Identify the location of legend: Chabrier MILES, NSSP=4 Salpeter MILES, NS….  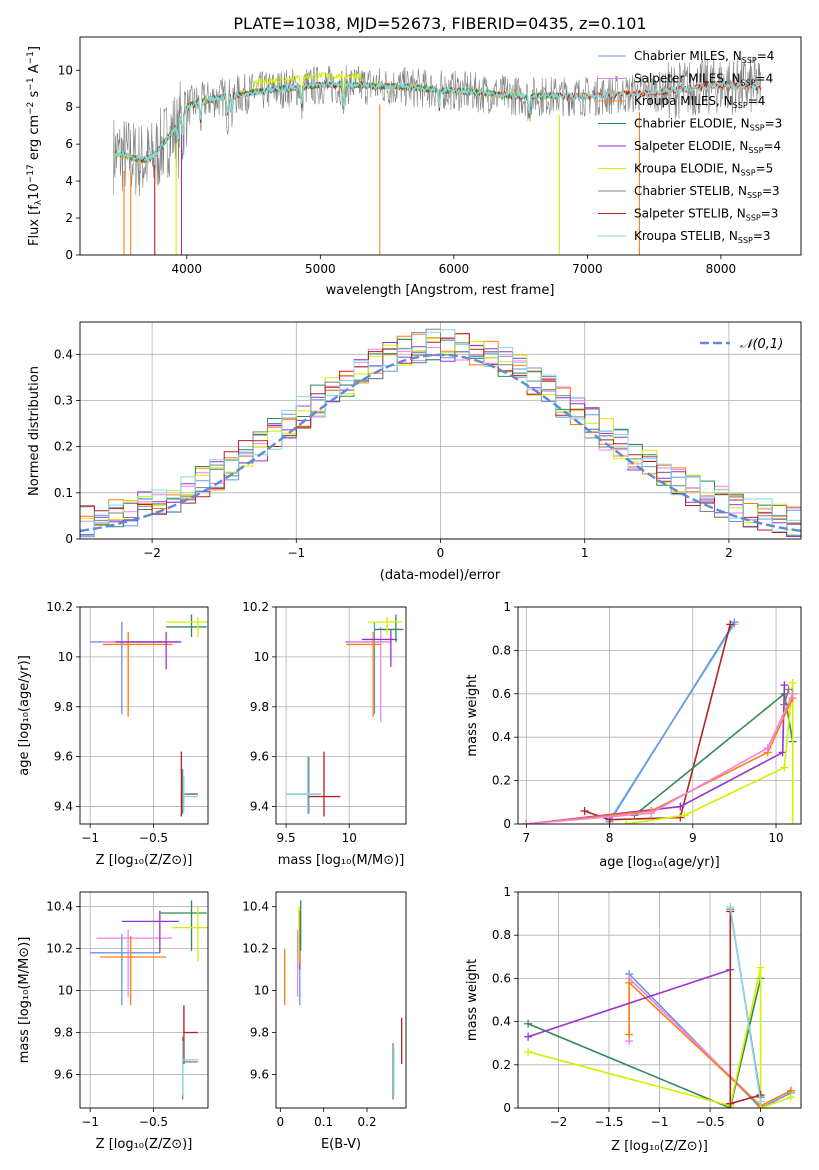
(690, 147).